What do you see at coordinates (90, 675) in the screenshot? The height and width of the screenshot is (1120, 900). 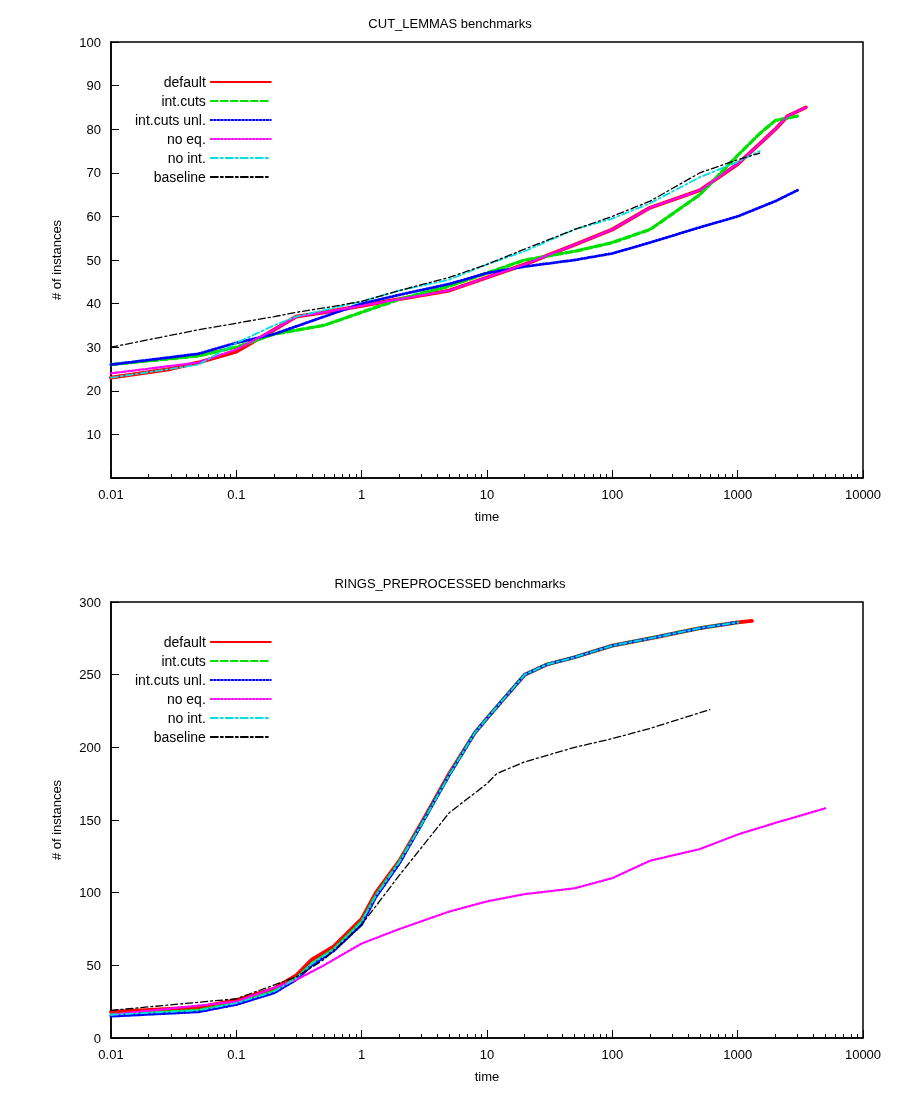 I see `y-tick-label: 250` at bounding box center [90, 675].